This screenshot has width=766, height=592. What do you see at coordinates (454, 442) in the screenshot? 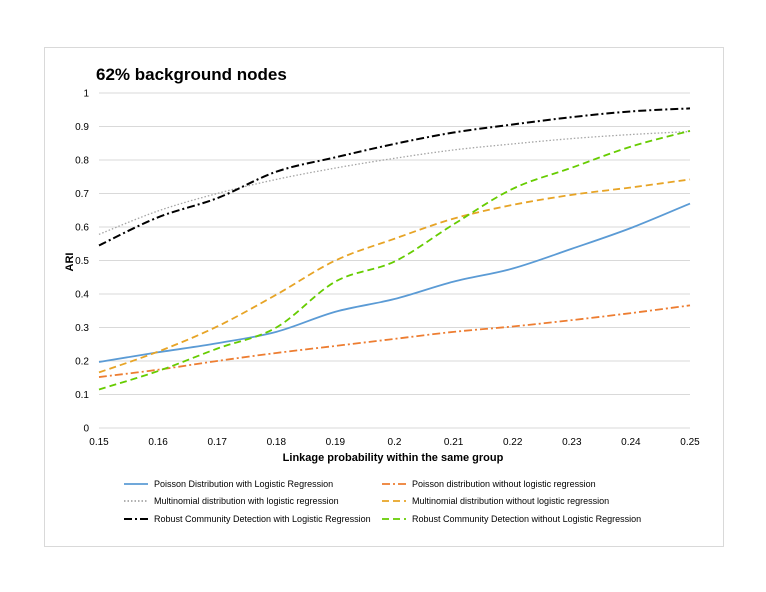
I see `x-tick-label: 0.21` at bounding box center [454, 442].